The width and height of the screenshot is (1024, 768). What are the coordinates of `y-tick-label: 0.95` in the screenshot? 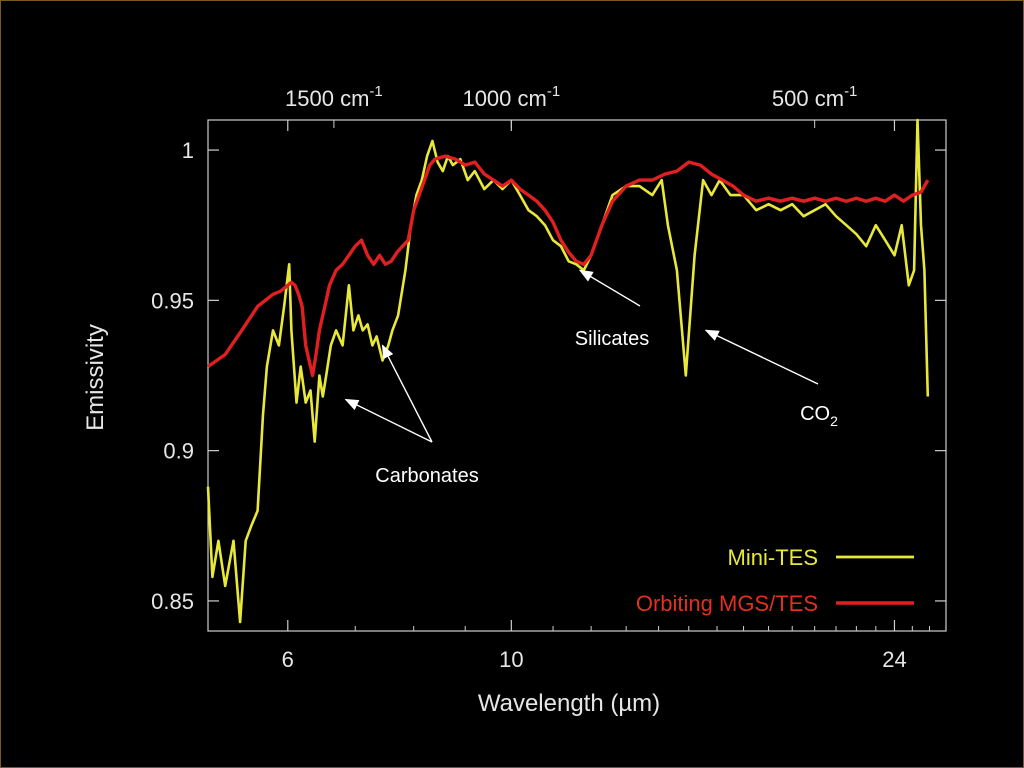 It's located at (172, 300).